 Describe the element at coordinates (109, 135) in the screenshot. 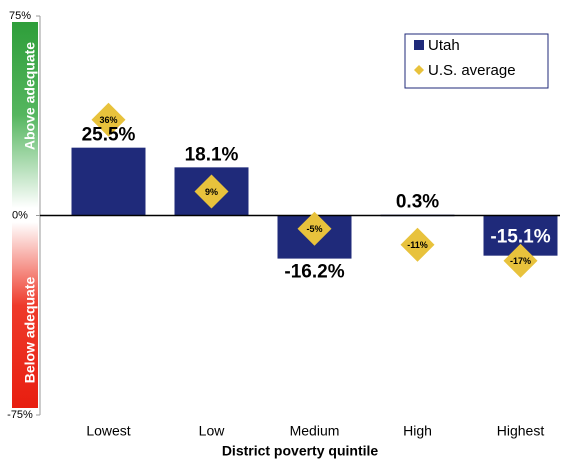

I see `data-label: 25.5%` at that location.